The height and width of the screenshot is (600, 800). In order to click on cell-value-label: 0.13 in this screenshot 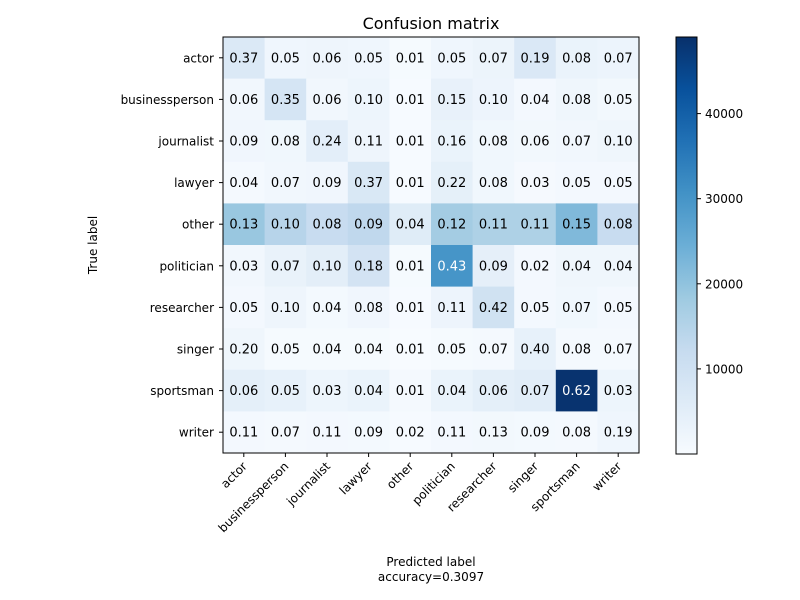, I will do `click(493, 433)`.